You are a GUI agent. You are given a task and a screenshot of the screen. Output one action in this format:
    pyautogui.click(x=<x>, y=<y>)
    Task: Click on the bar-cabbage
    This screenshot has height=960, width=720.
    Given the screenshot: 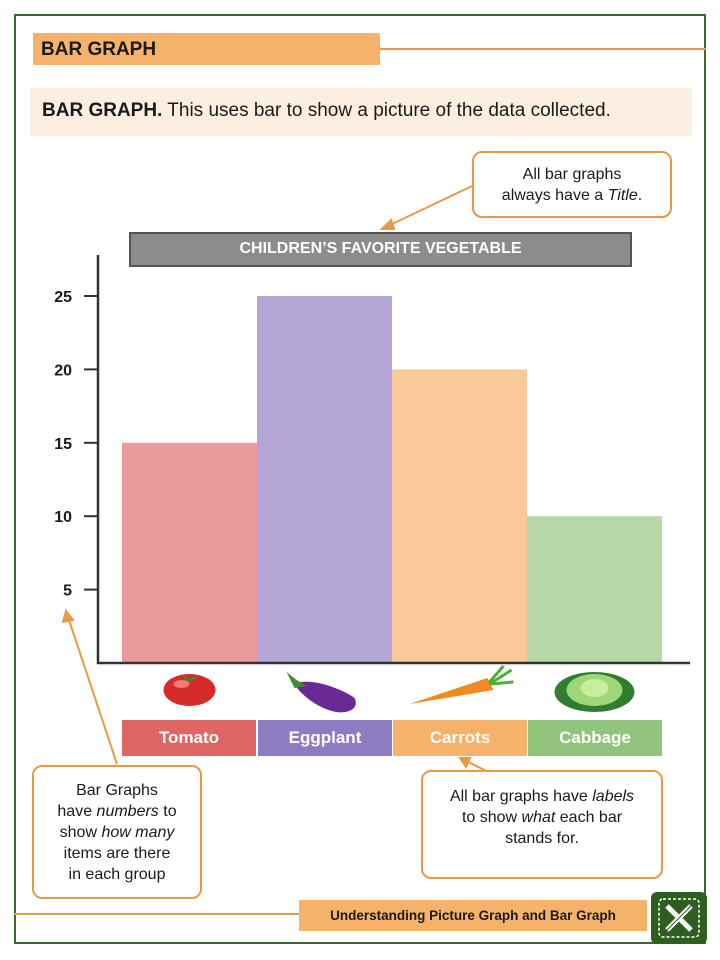 What is the action you would take?
    pyautogui.click(x=594, y=589)
    